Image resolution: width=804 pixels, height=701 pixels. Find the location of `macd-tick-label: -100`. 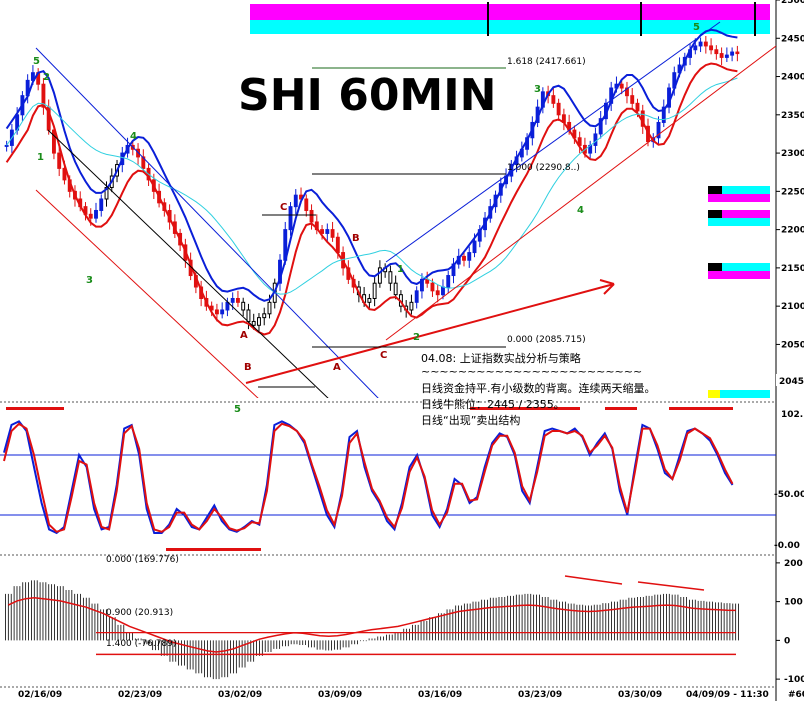

macd-tick-label: -100 is located at coordinates (794, 680).